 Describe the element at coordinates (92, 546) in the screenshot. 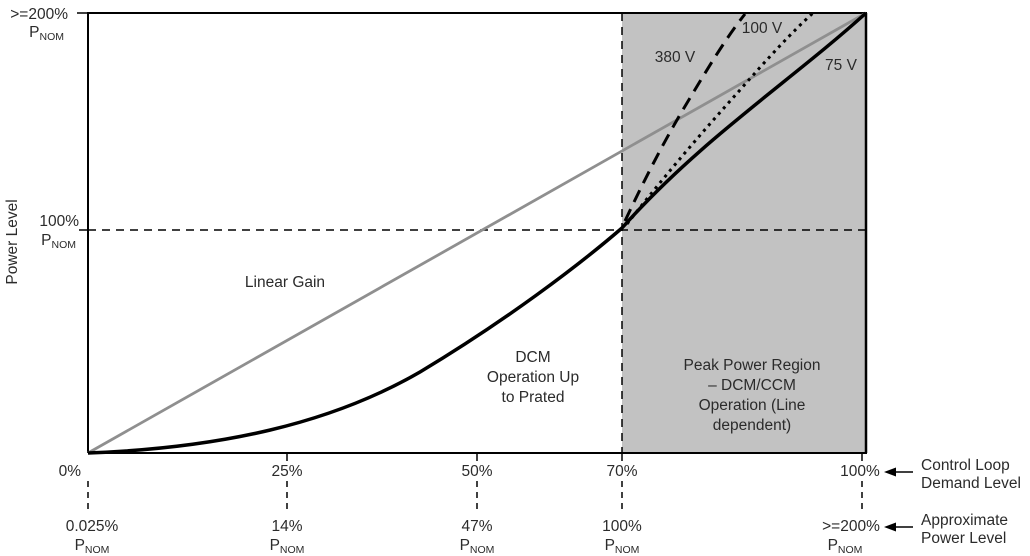

I see `power-label-0025-pnom: PNOM` at that location.